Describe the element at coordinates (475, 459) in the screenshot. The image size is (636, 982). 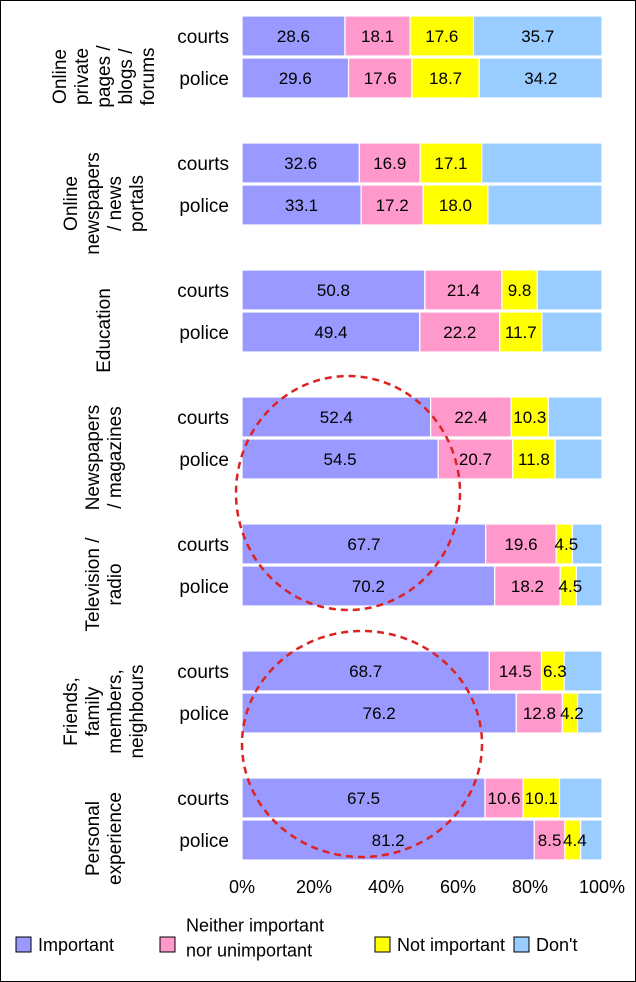
I see `data-label-newspapers-magazines-police-neither-important-nor-unimportant: 20.7` at that location.